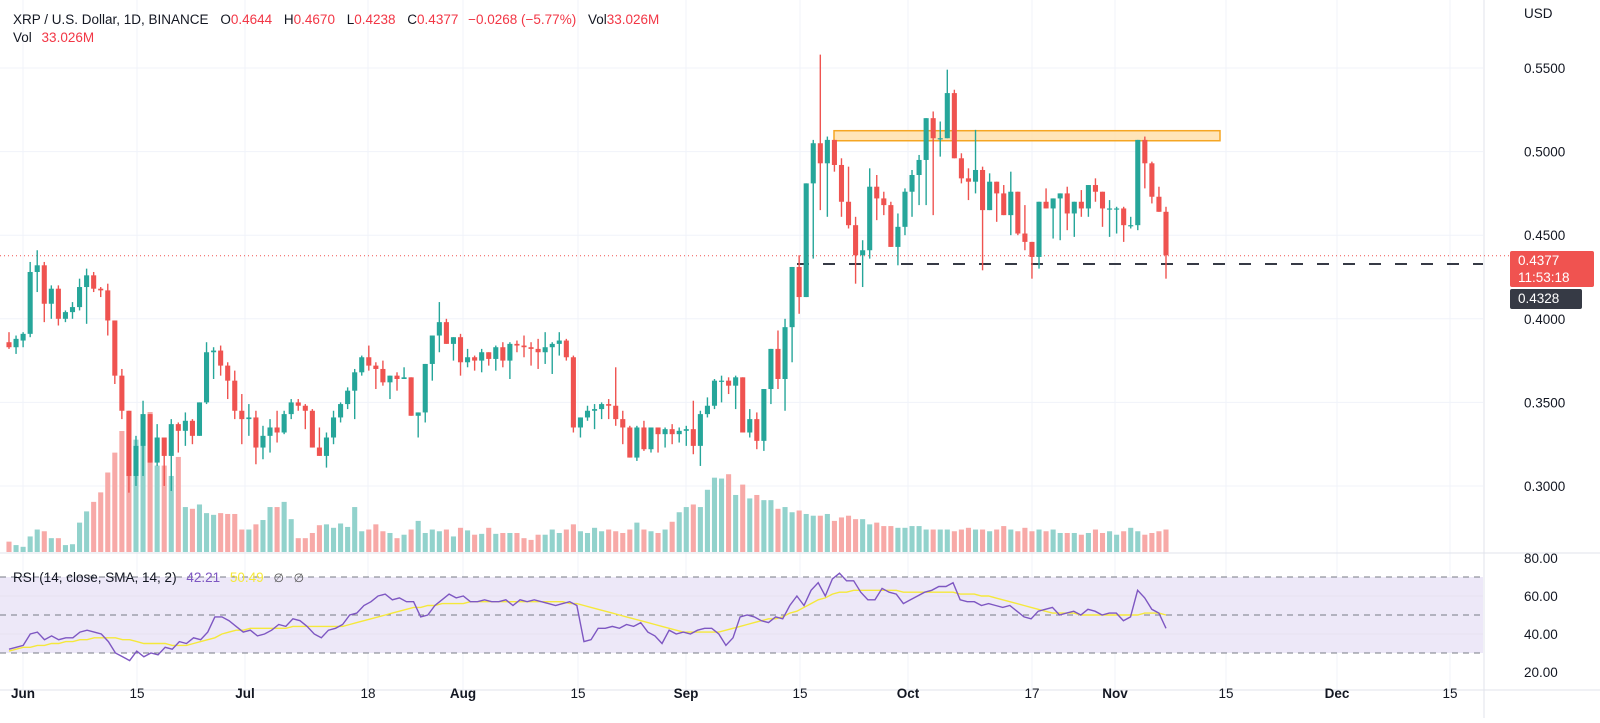 This screenshot has width=1600, height=723. Describe the element at coordinates (1541, 615) in the screenshot. I see `rsi-axis: 80.00 60.00 40.00 20.00` at that location.